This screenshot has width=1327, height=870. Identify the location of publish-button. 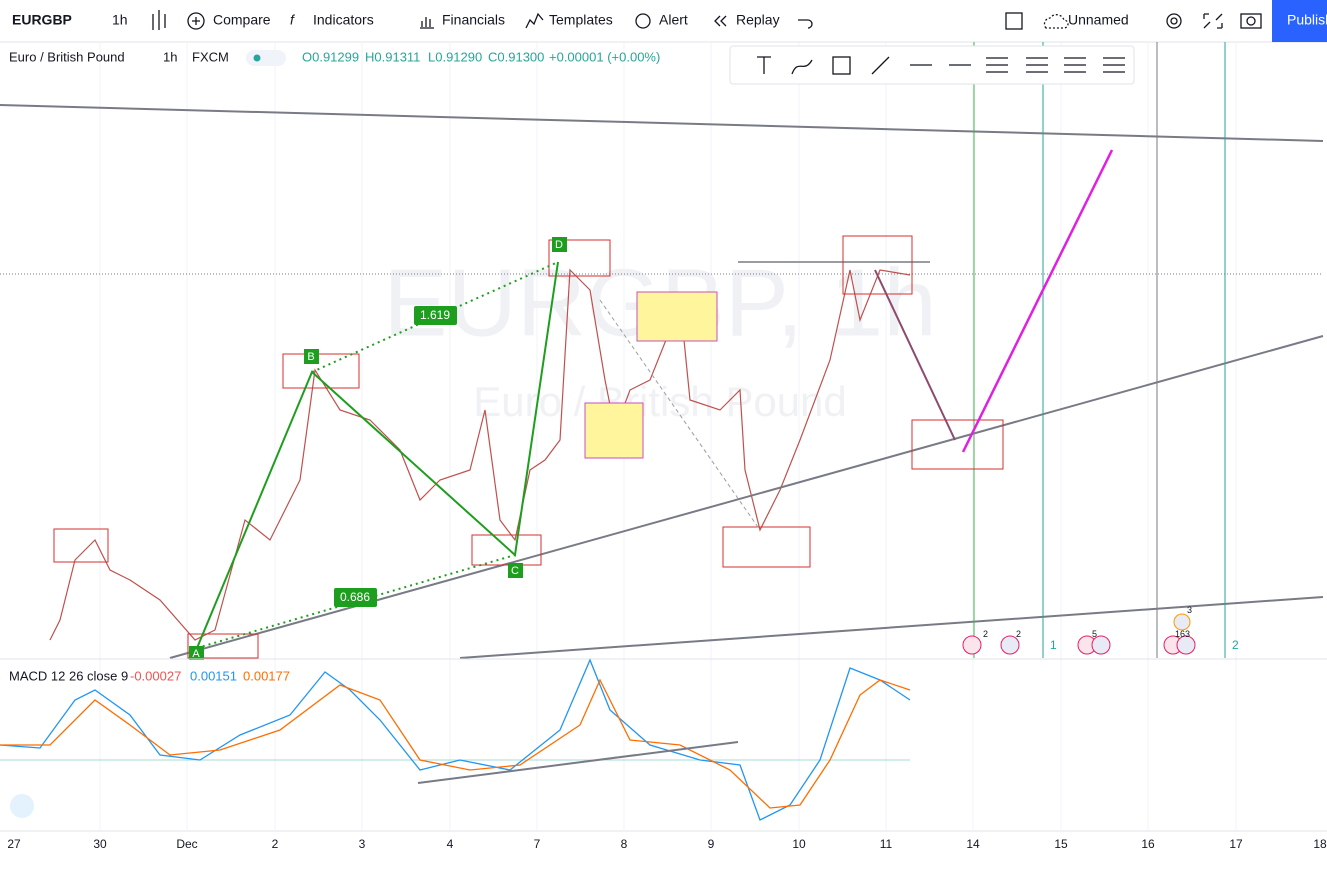
(1299, 21).